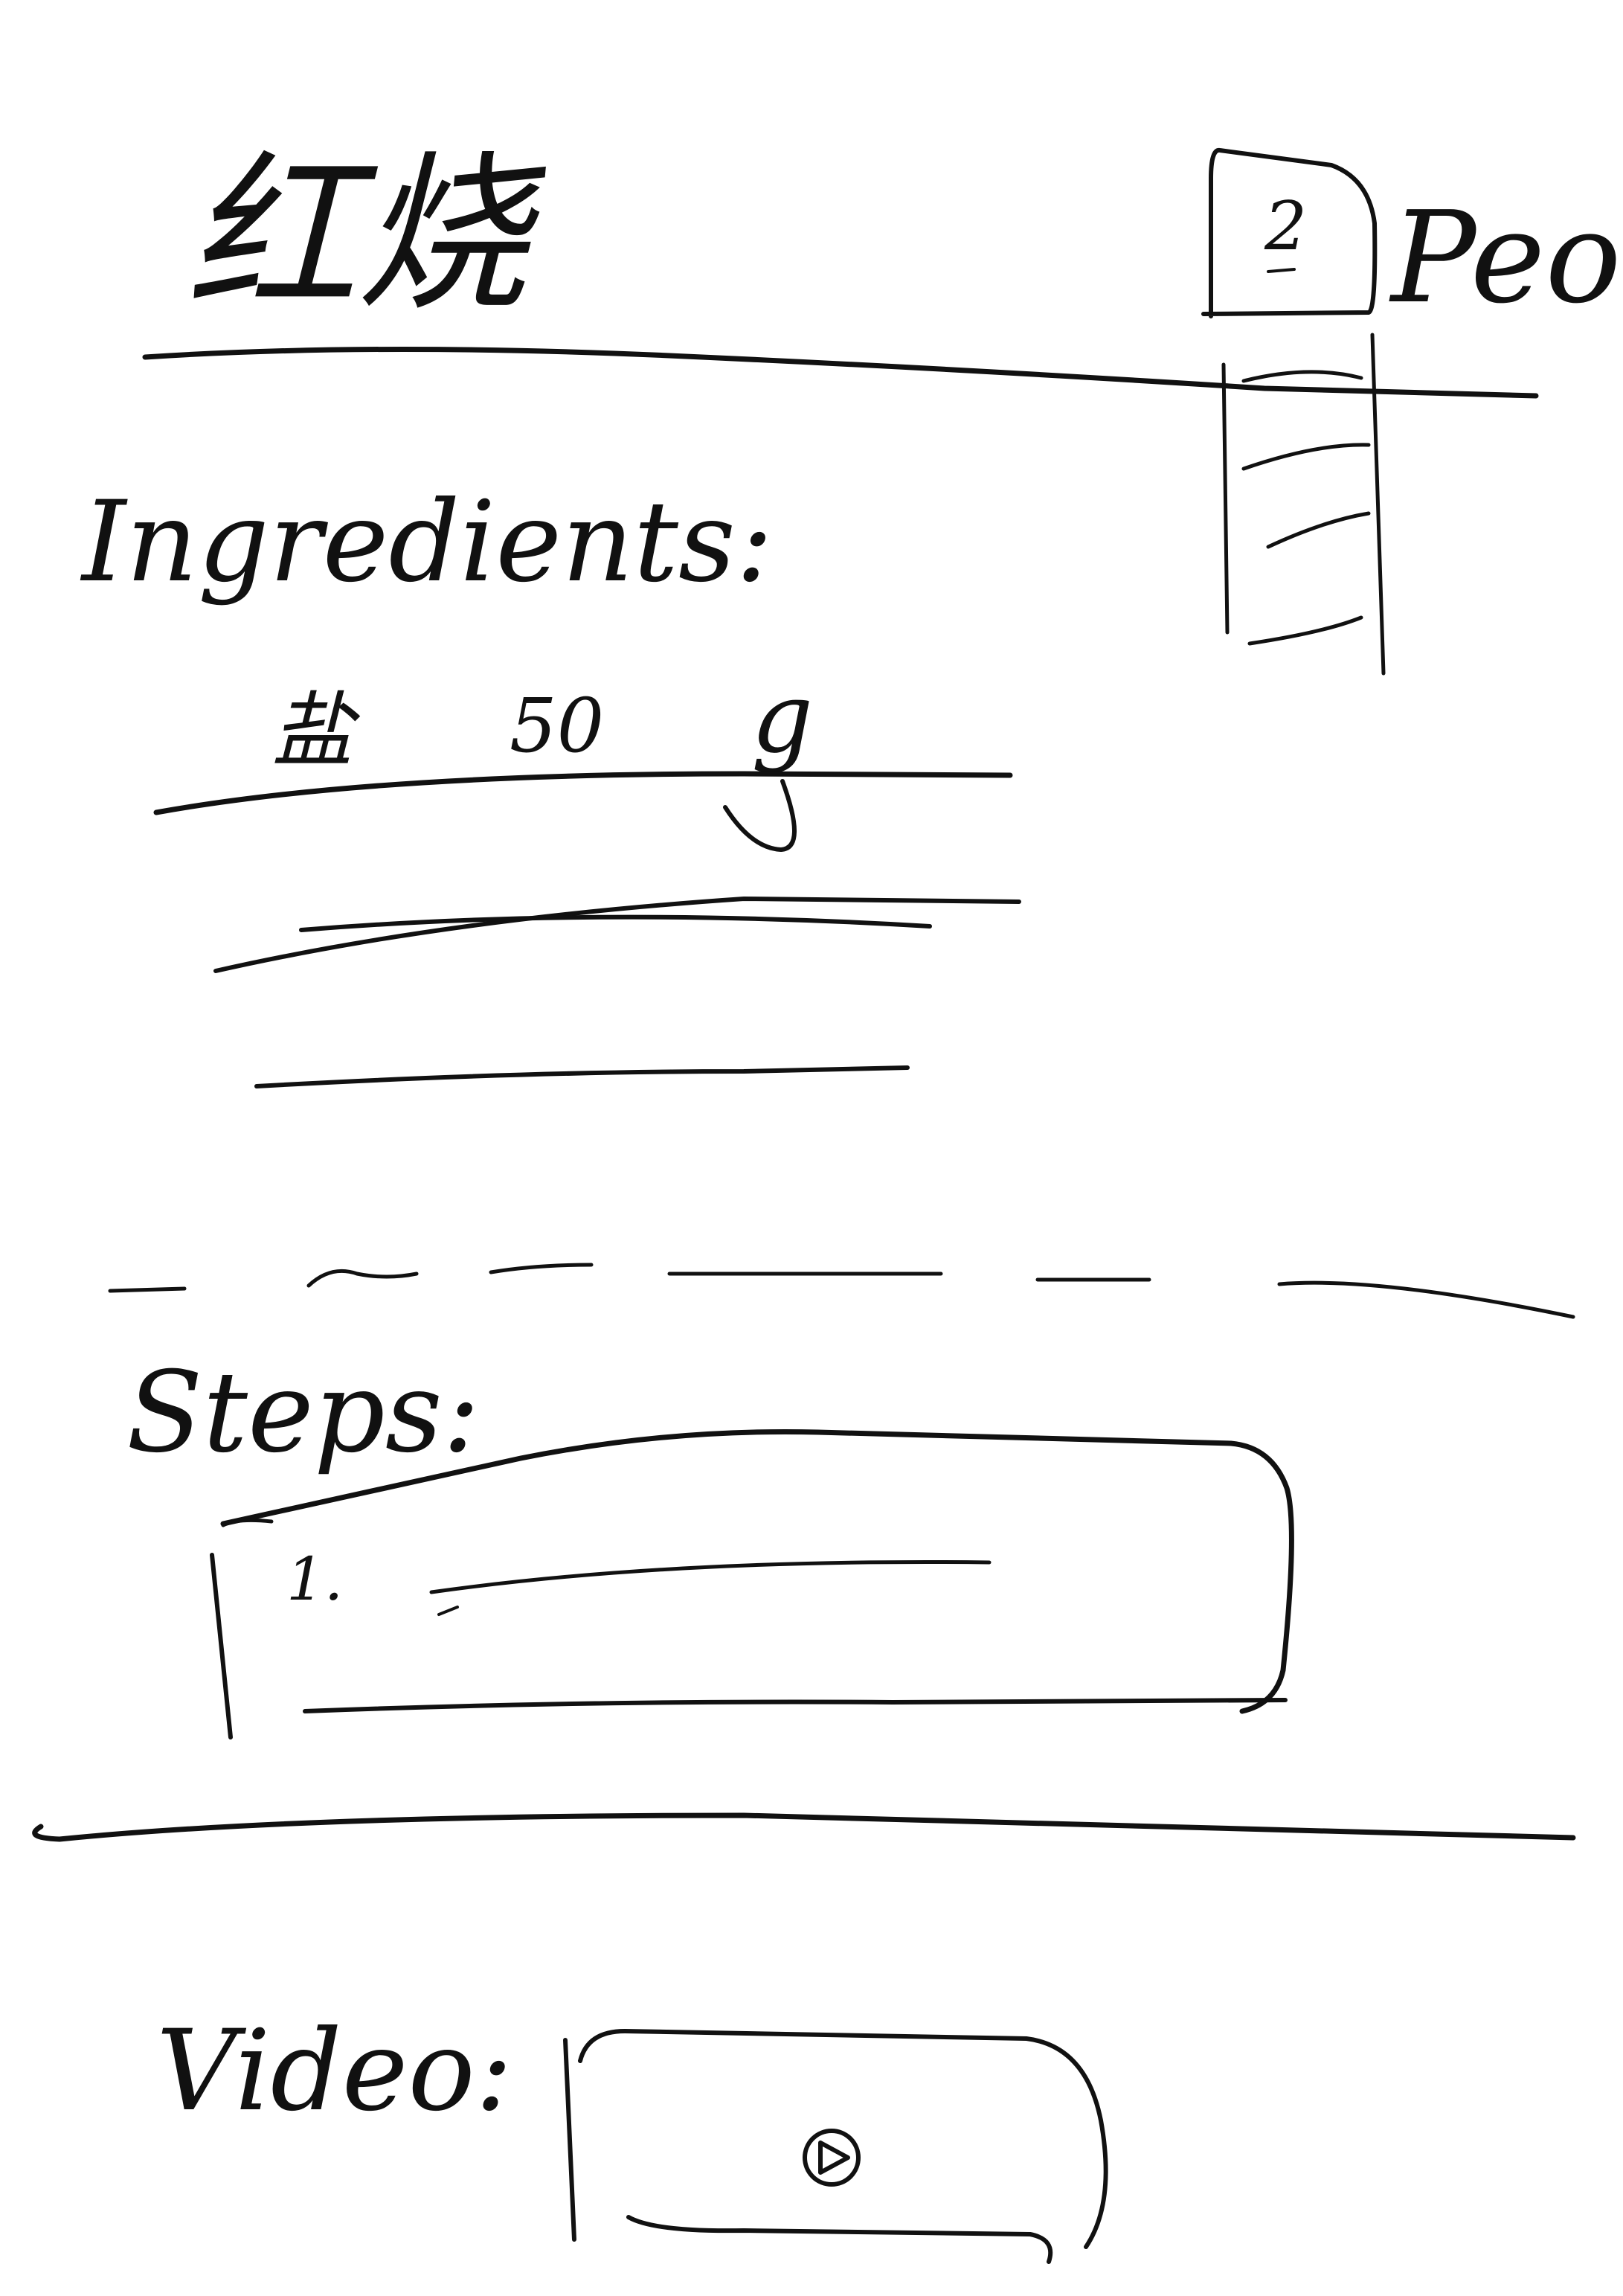 The image size is (1623, 2296). What do you see at coordinates (840, 372) in the screenshot?
I see `header-divider` at bounding box center [840, 372].